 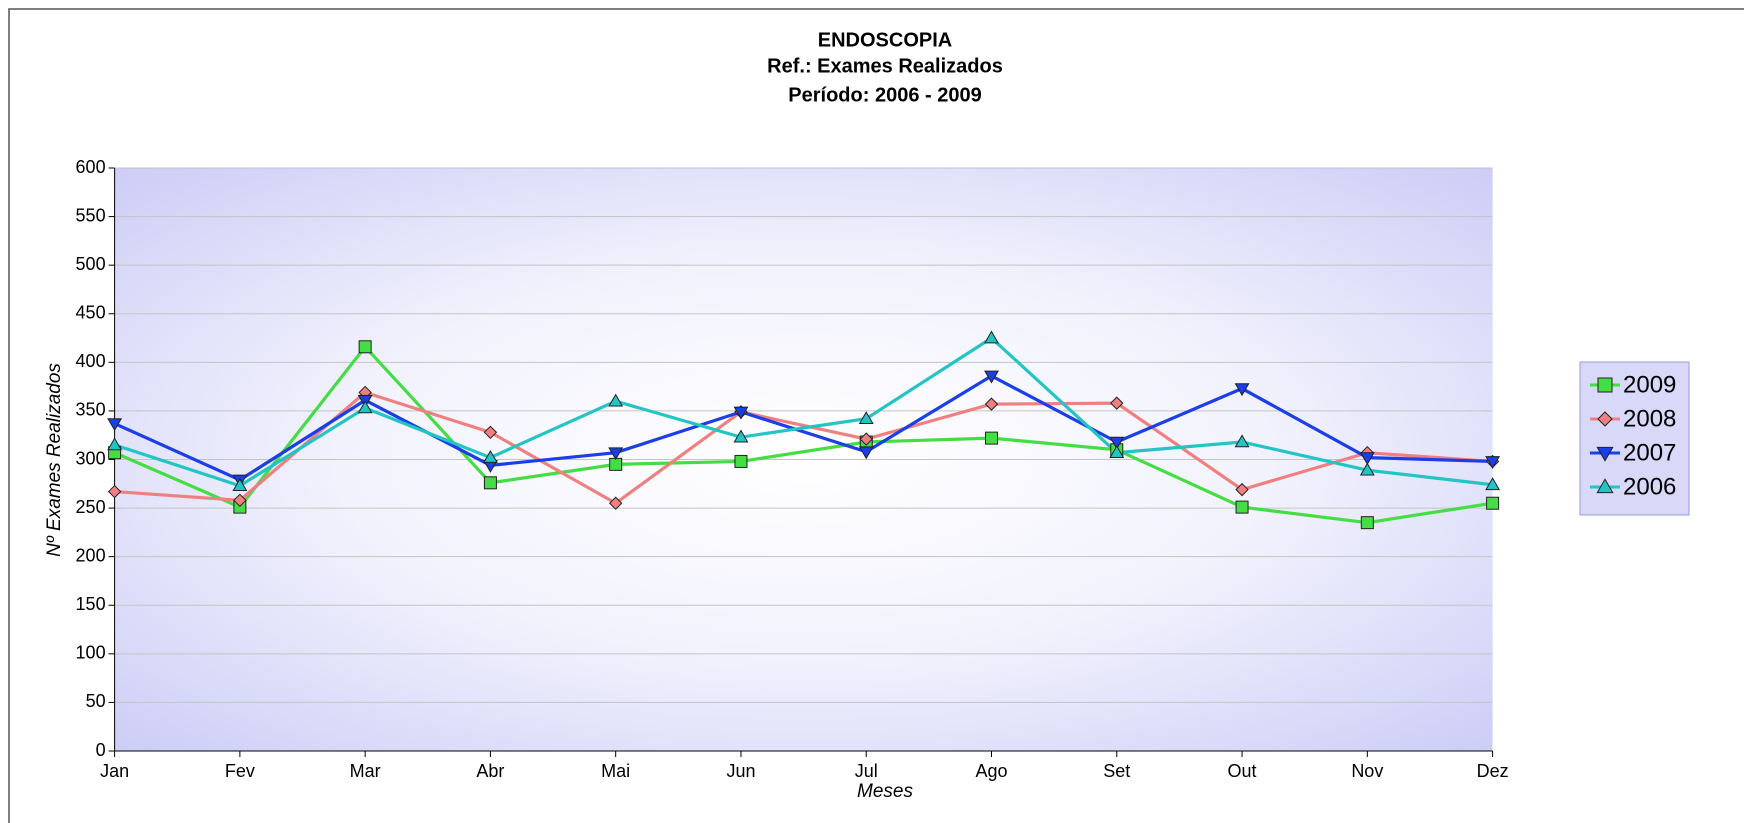 What do you see at coordinates (91, 507) in the screenshot?
I see `y-tick-label: 250` at bounding box center [91, 507].